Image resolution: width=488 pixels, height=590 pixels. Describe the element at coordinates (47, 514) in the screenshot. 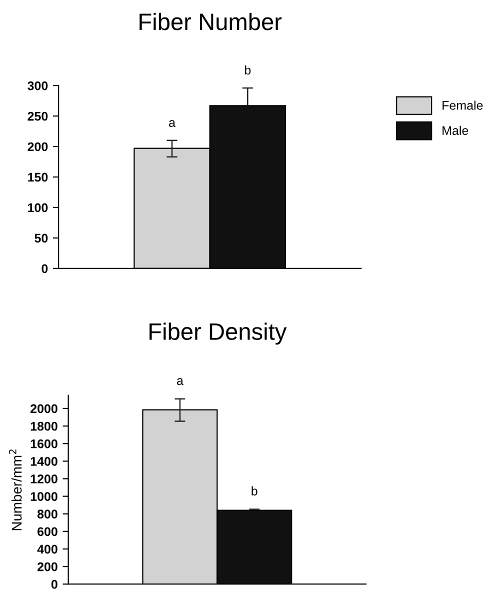

I see `y-tick-label: 800` at that location.